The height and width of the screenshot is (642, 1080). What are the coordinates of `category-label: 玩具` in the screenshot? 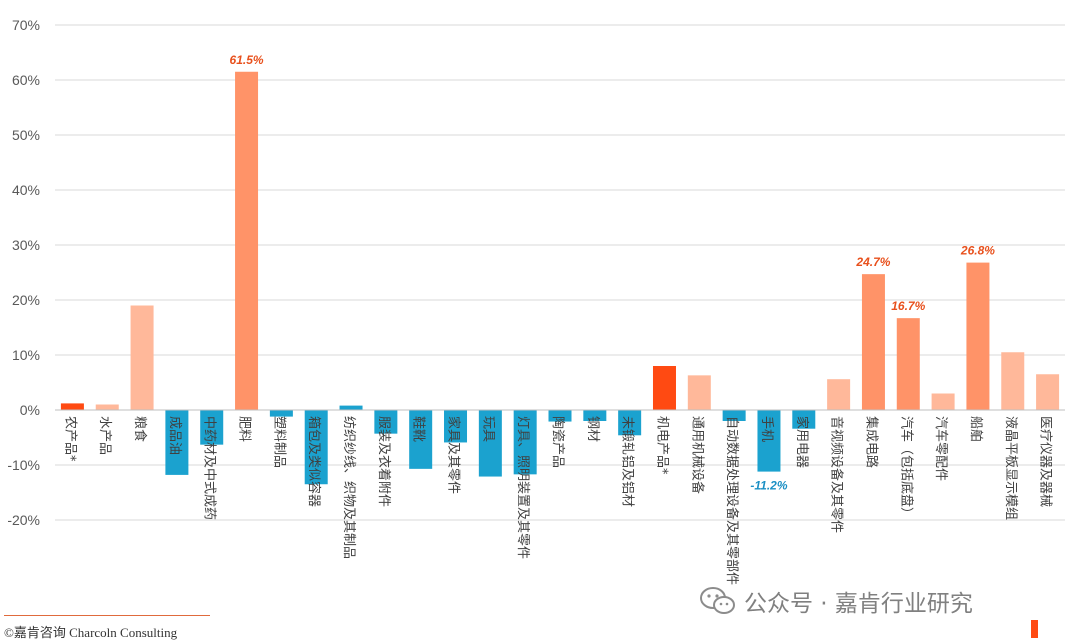 It's located at (487, 429).